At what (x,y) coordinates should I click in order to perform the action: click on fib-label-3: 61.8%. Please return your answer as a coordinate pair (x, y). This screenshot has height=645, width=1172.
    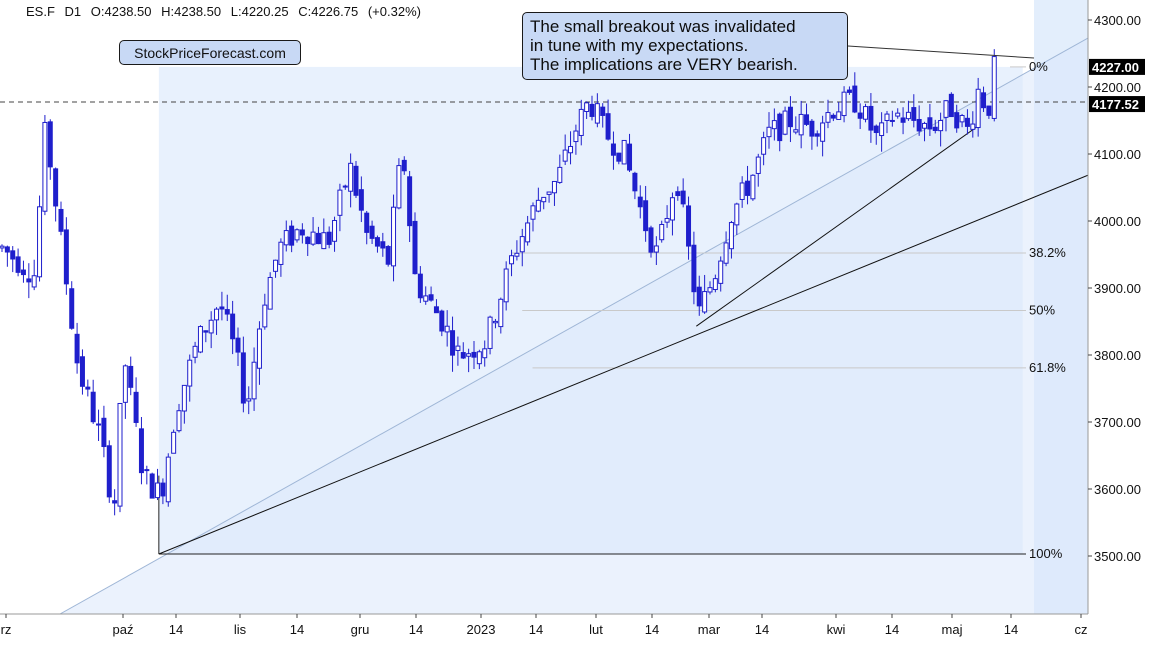
    Looking at the image, I should click on (1047, 367).